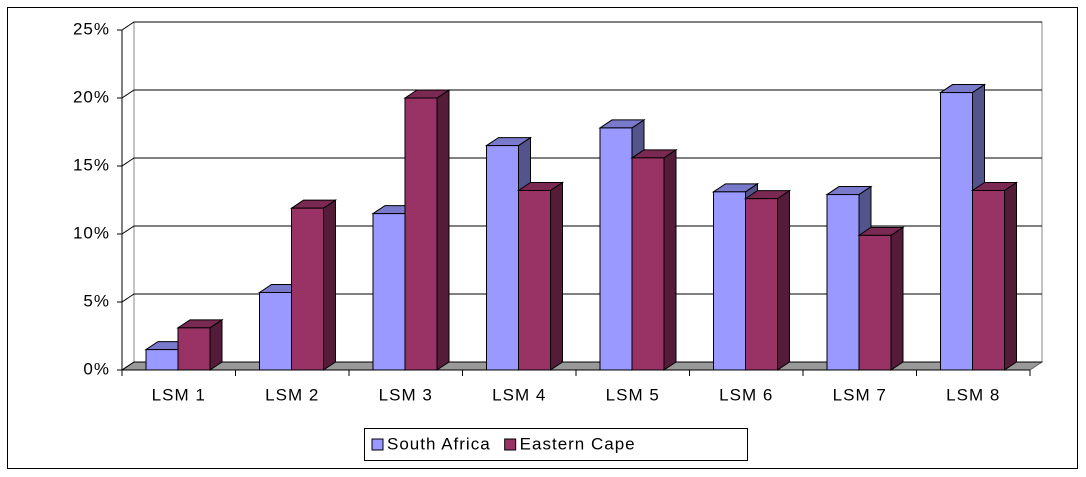 Image resolution: width=1086 pixels, height=477 pixels. What do you see at coordinates (578, 443) in the screenshot?
I see `legend-label: Eastern Cape` at bounding box center [578, 443].